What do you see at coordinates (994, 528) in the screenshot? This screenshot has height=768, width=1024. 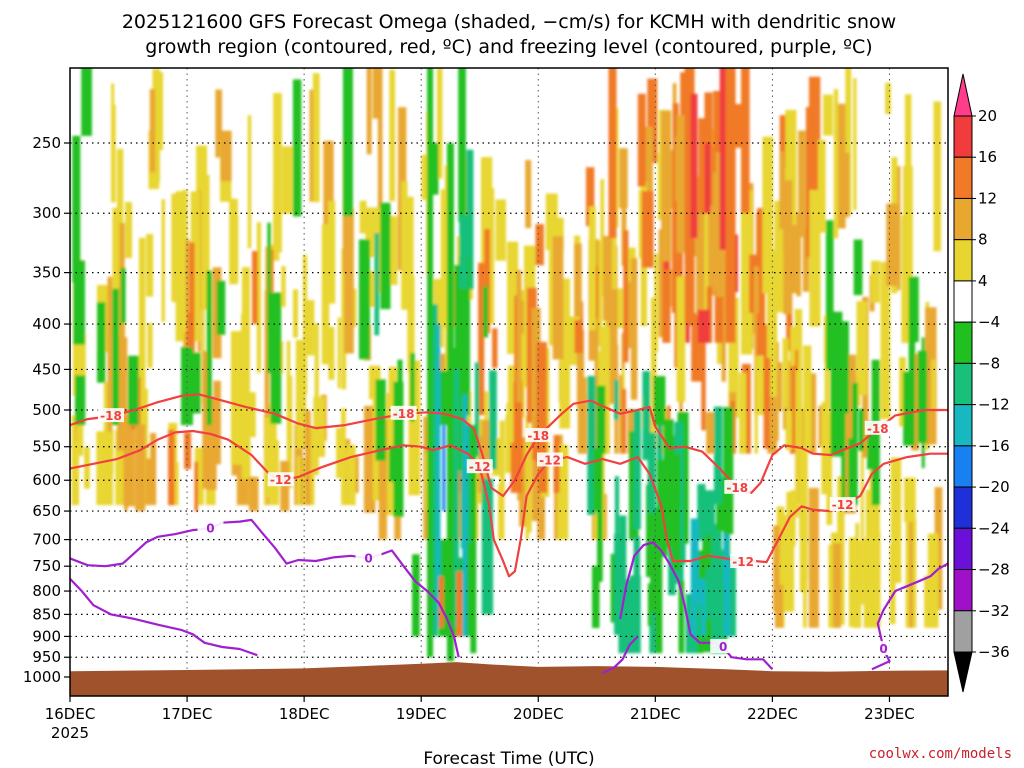 I see `colorbar-label: −24` at bounding box center [994, 528].